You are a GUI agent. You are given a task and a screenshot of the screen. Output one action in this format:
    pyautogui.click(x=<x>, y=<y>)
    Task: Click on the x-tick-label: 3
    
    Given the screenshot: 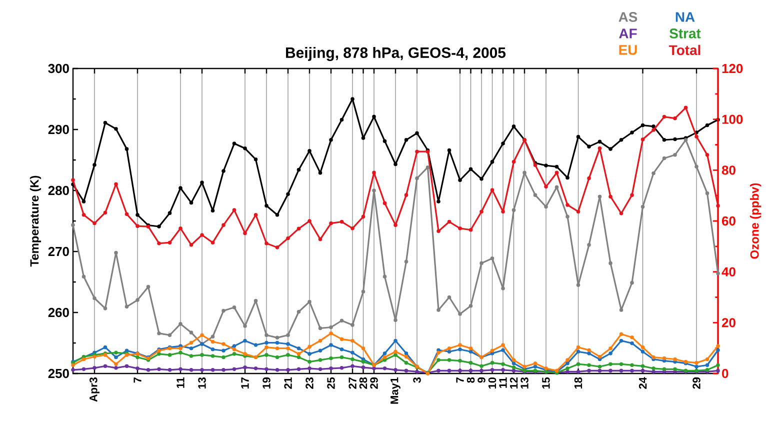 What is the action you would take?
    pyautogui.click(x=417, y=380)
    